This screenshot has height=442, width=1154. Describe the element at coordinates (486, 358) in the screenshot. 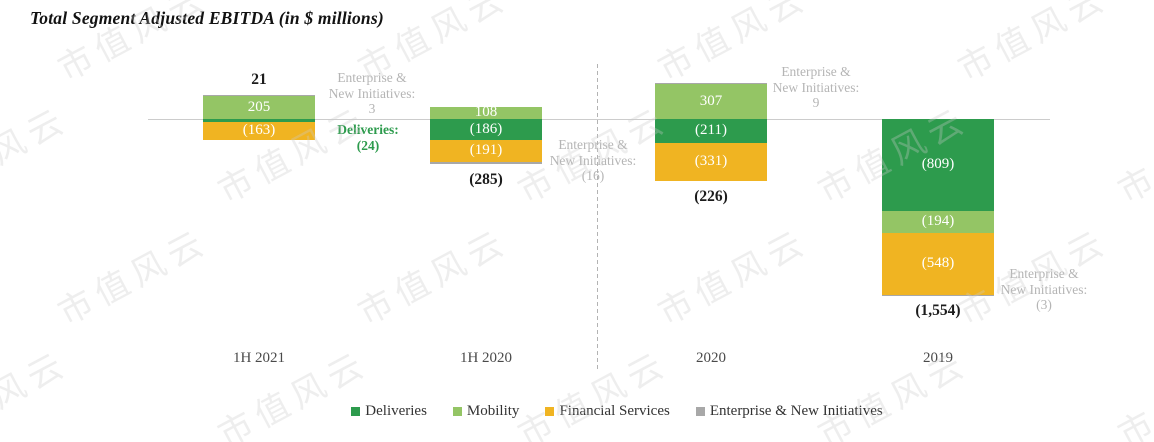

I see `x-axis-label: 1H 2020` at that location.